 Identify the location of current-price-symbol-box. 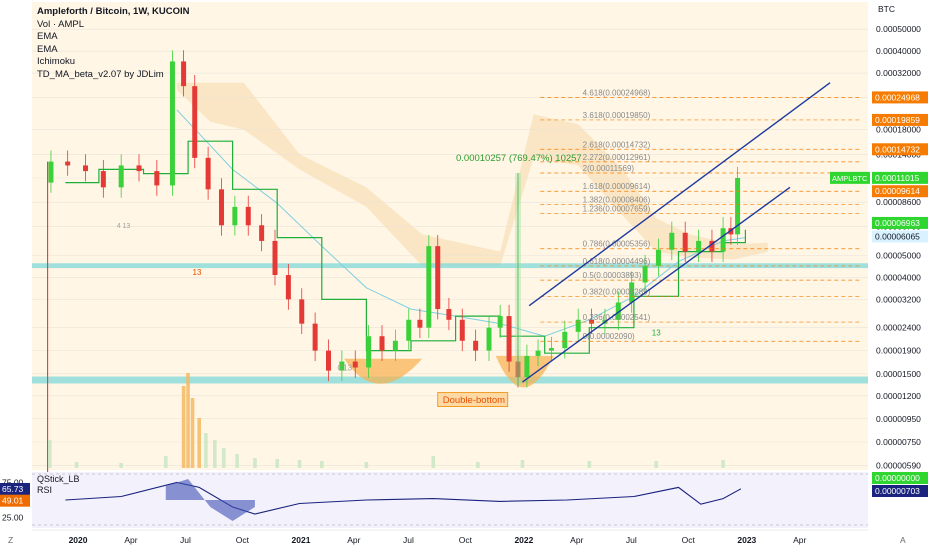
(850, 177).